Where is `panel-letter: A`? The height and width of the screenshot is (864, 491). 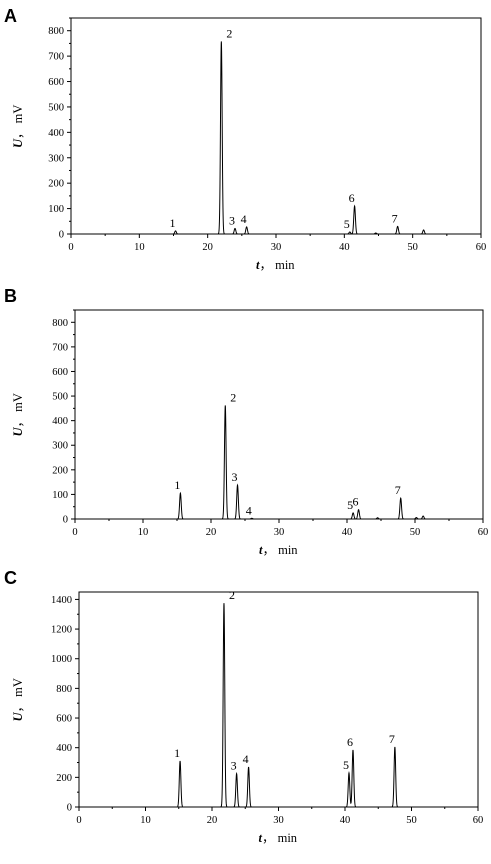 panel-letter: A is located at coordinates (10, 16).